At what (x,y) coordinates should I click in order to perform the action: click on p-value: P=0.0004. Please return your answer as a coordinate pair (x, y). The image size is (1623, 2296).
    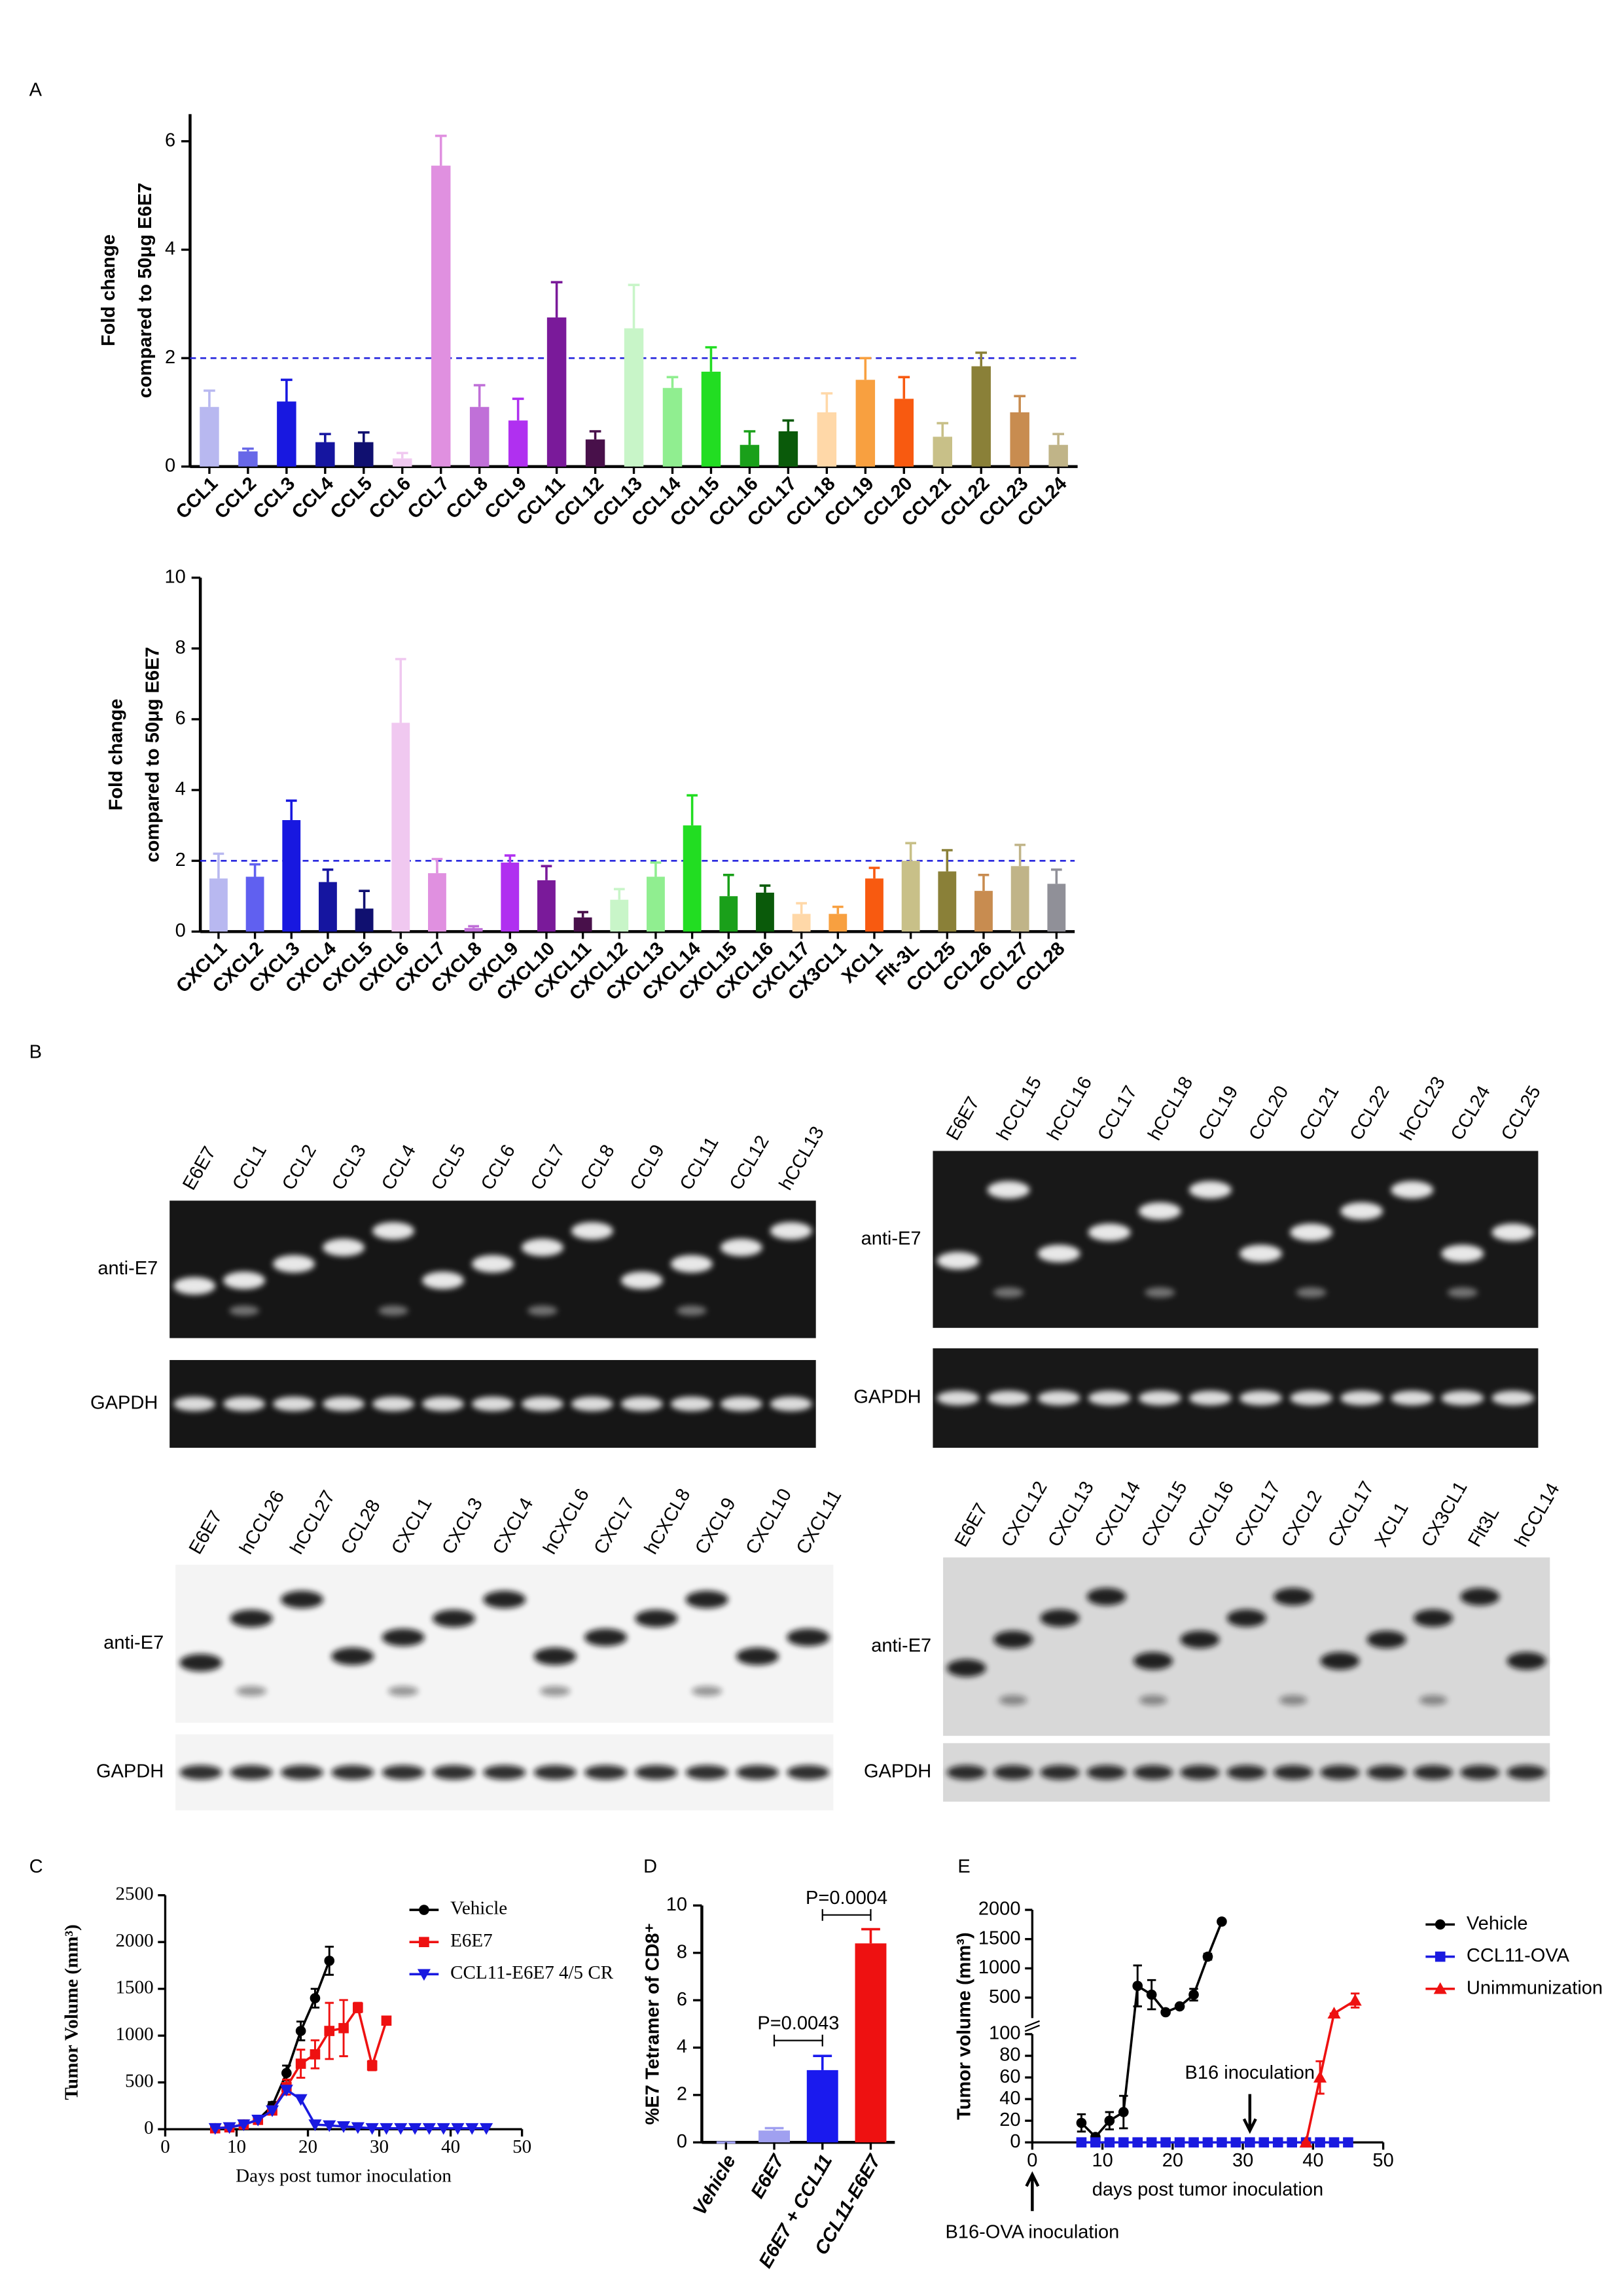
    Looking at the image, I should click on (847, 1898).